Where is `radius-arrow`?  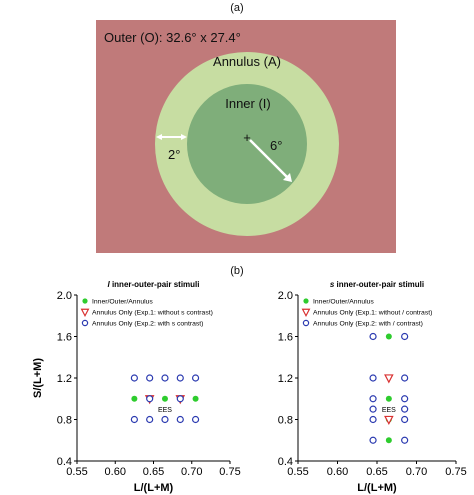
radius-arrow is located at coordinates (269, 159).